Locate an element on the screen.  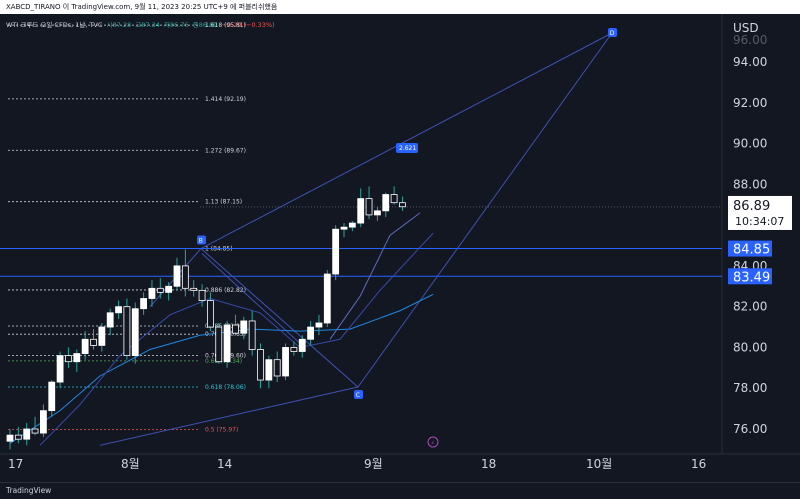
lightning-glyph: ⚡ is located at coordinates (433, 443).